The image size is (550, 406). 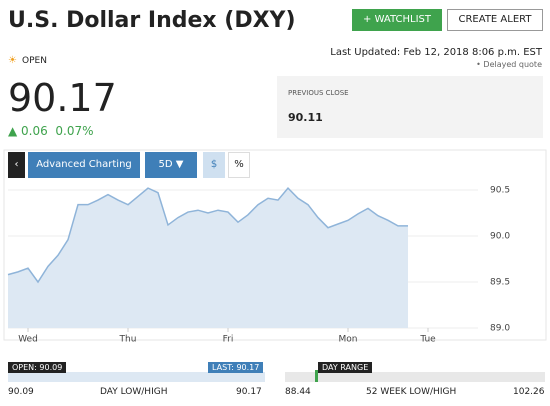 I want to click on y-tick-label: 89.5, so click(x=500, y=282).